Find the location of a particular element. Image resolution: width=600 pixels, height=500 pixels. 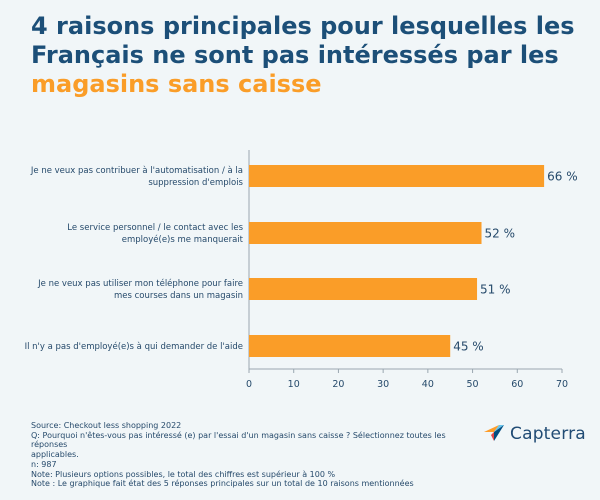

x-tick-label: 70 is located at coordinates (562, 384).